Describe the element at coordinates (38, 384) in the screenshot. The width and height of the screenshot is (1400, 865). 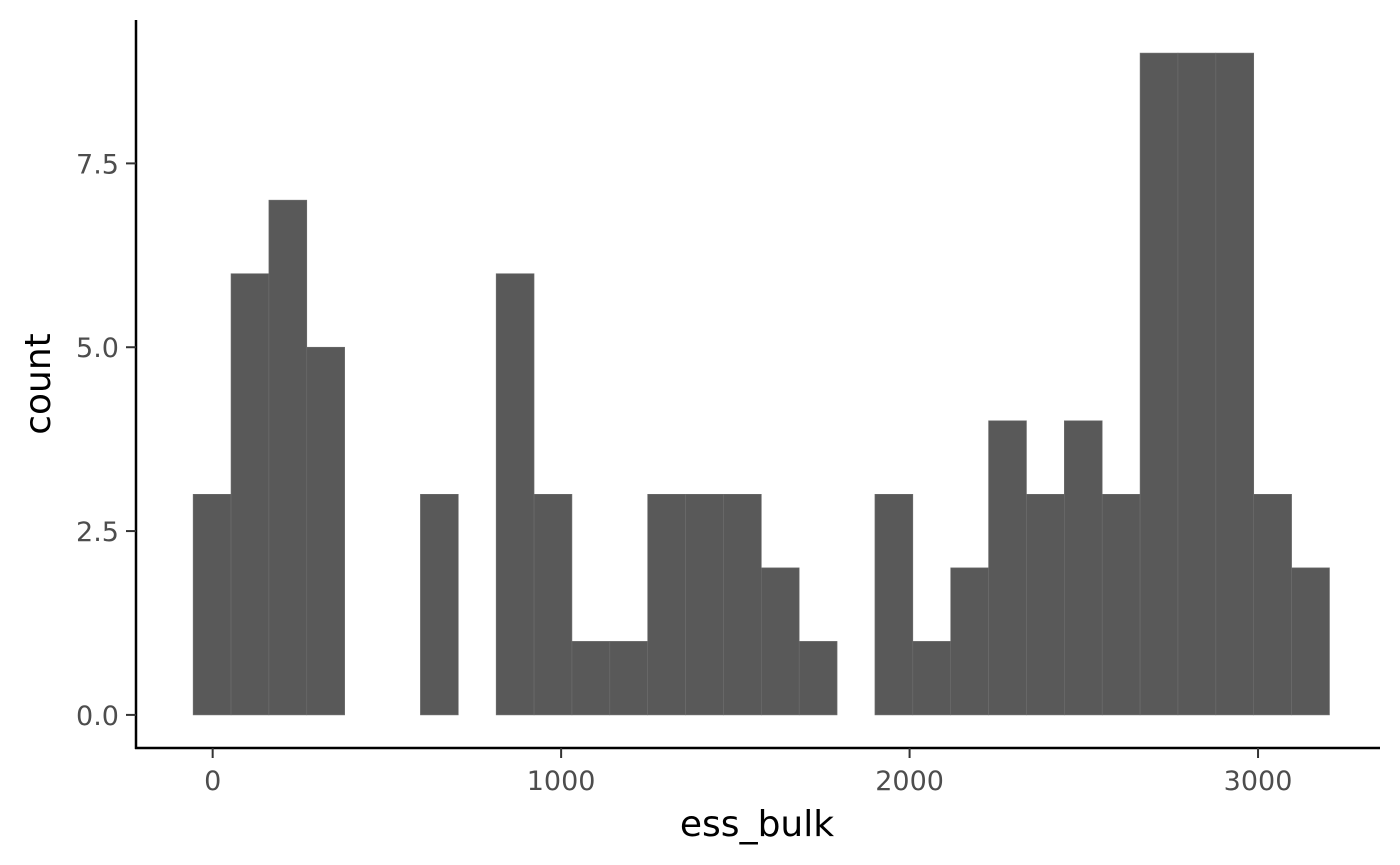
I see `y-axis-title: count` at that location.